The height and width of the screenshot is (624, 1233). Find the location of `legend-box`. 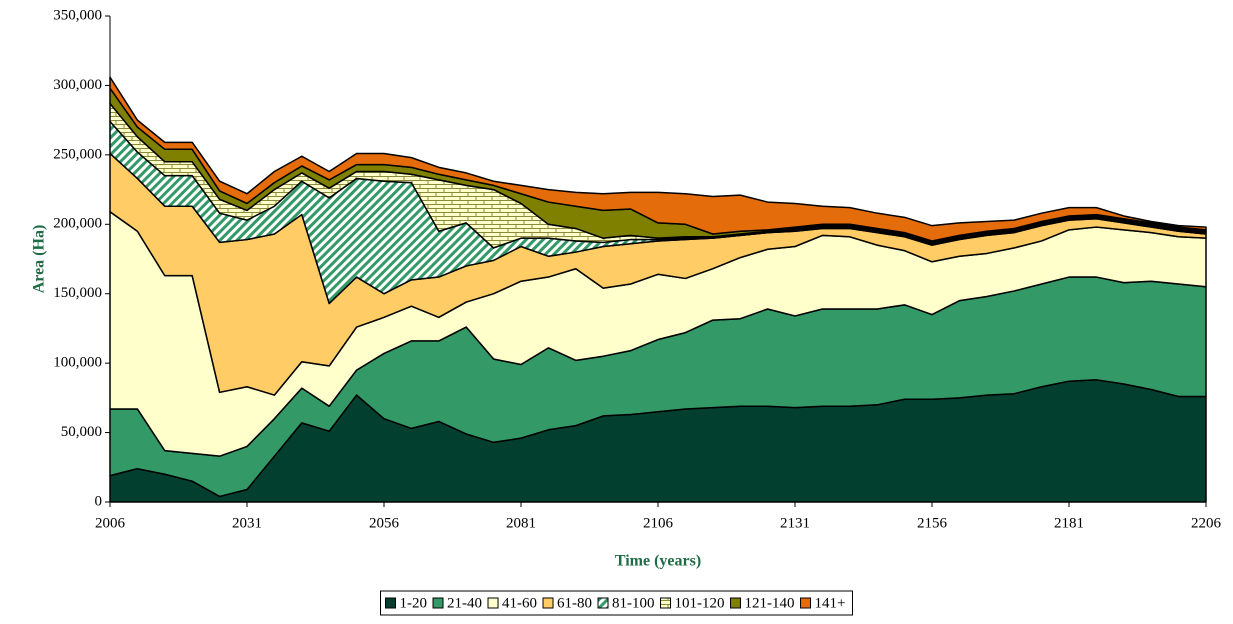

legend-box is located at coordinates (616, 603).